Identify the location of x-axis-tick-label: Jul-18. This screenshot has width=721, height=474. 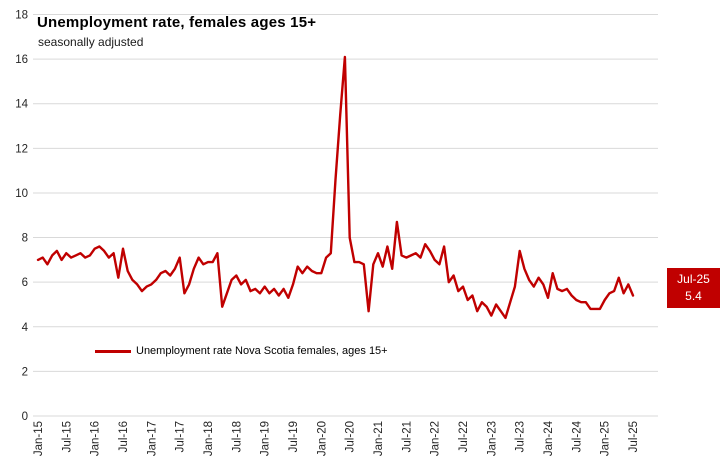
(237, 436).